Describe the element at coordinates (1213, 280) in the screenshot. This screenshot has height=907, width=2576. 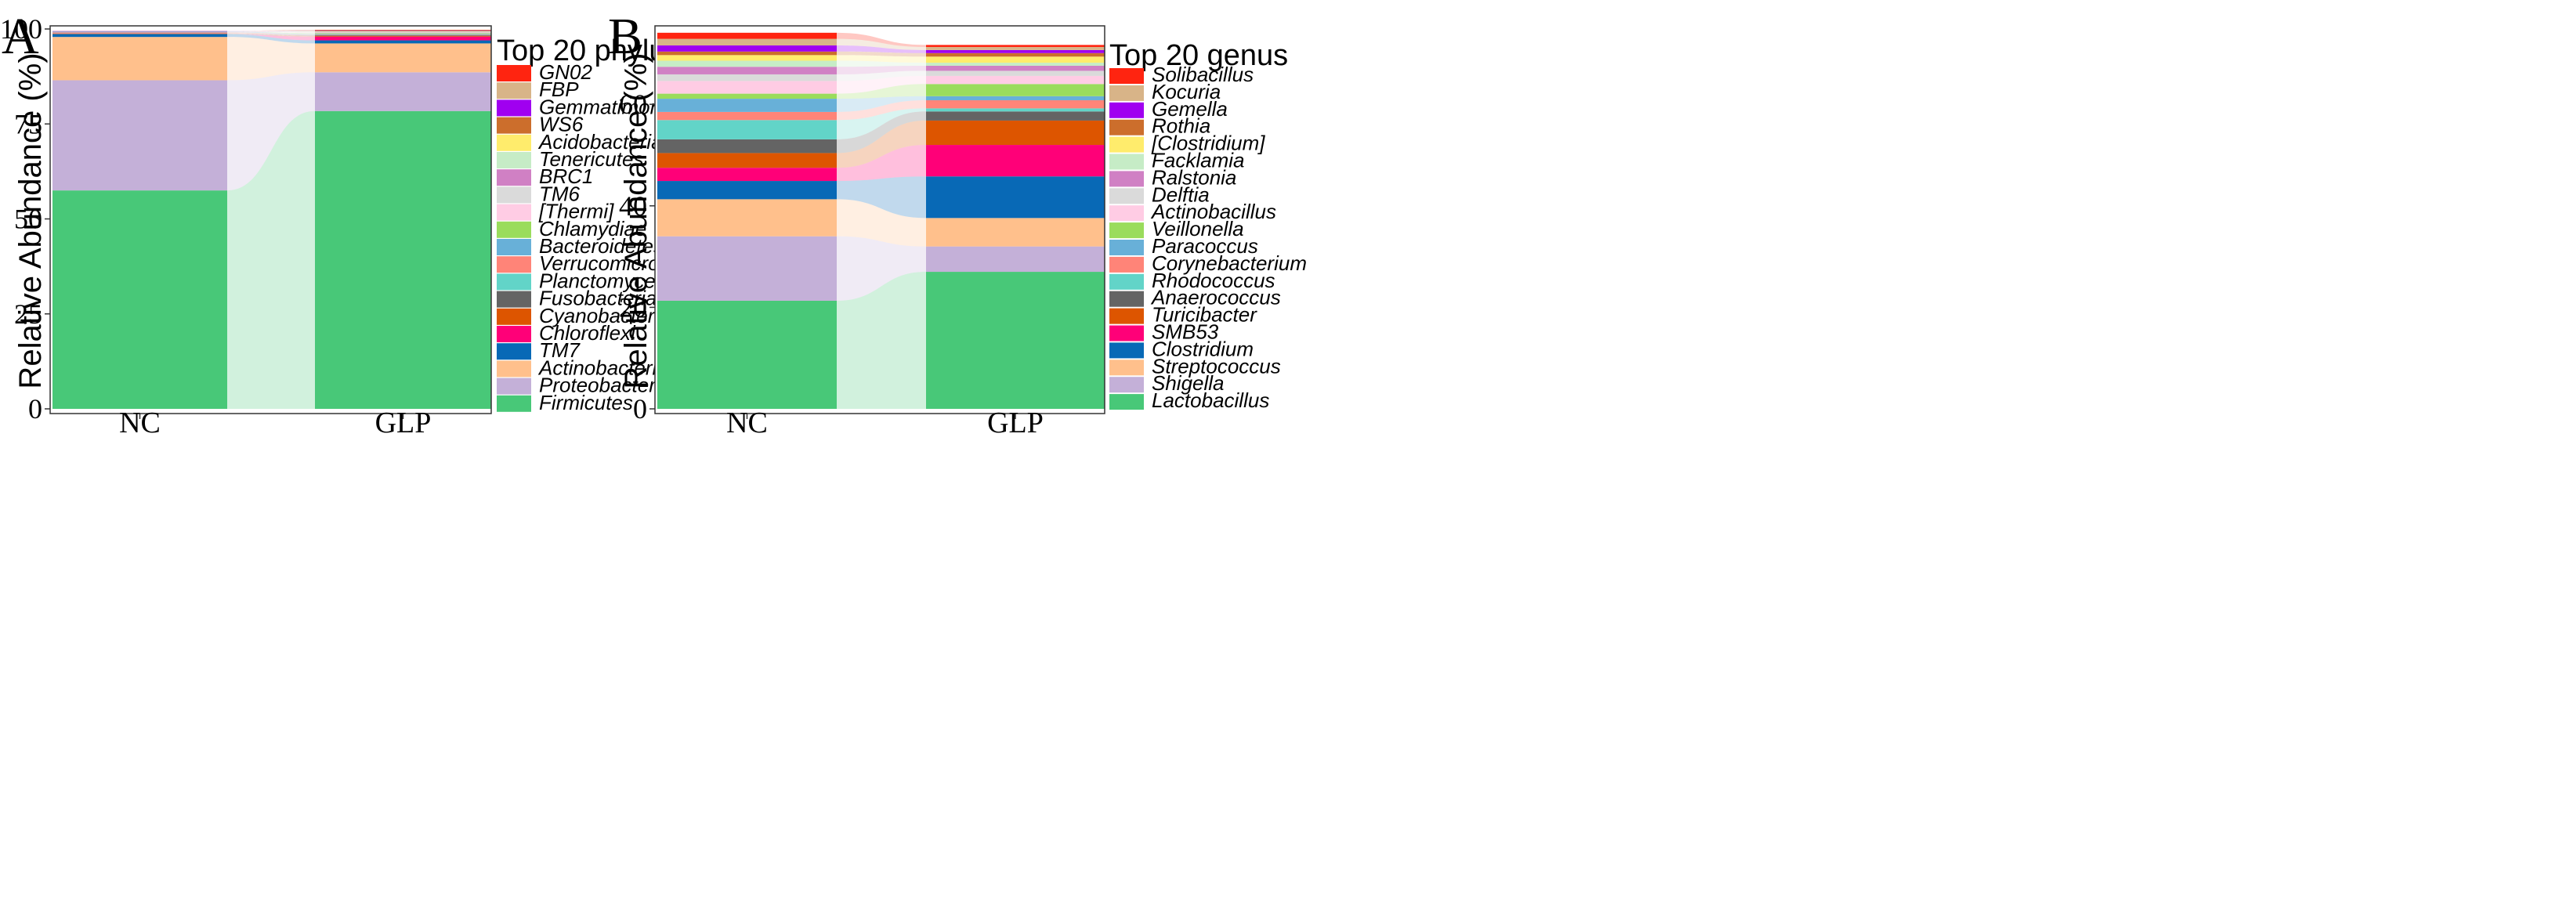
I see `legend-label-rhodococcus: Rhodococcus` at that location.